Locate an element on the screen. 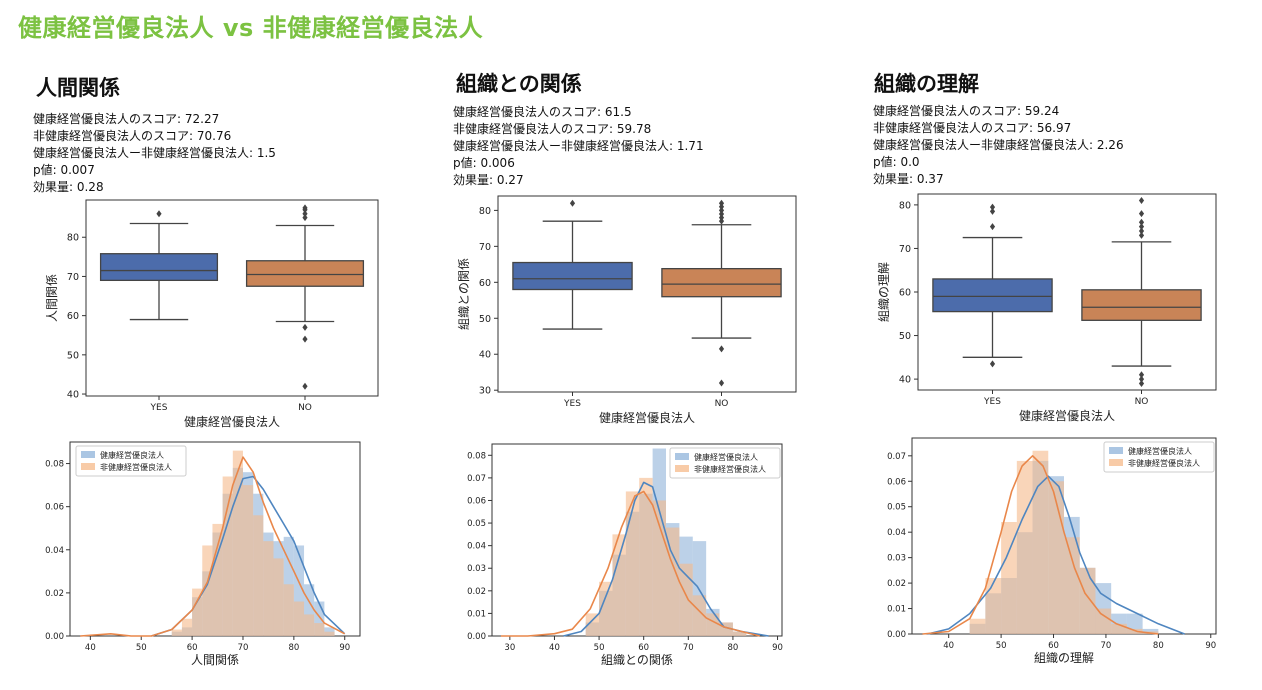 This screenshot has height=690, width=1262. y-tick-label: 40 is located at coordinates (905, 380).